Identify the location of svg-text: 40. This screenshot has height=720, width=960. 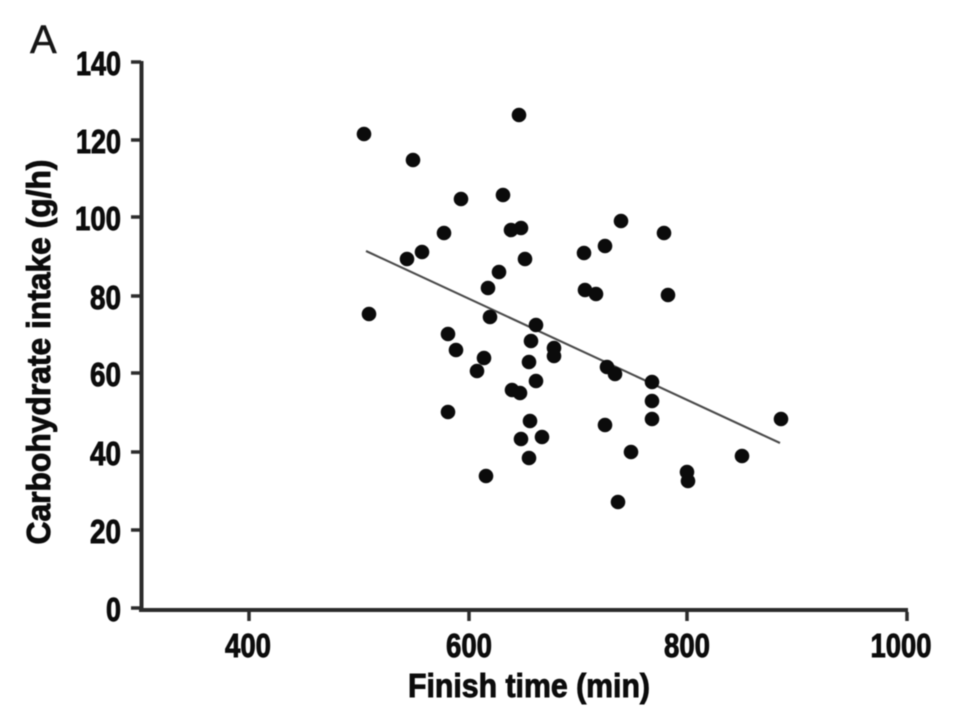
(105, 453).